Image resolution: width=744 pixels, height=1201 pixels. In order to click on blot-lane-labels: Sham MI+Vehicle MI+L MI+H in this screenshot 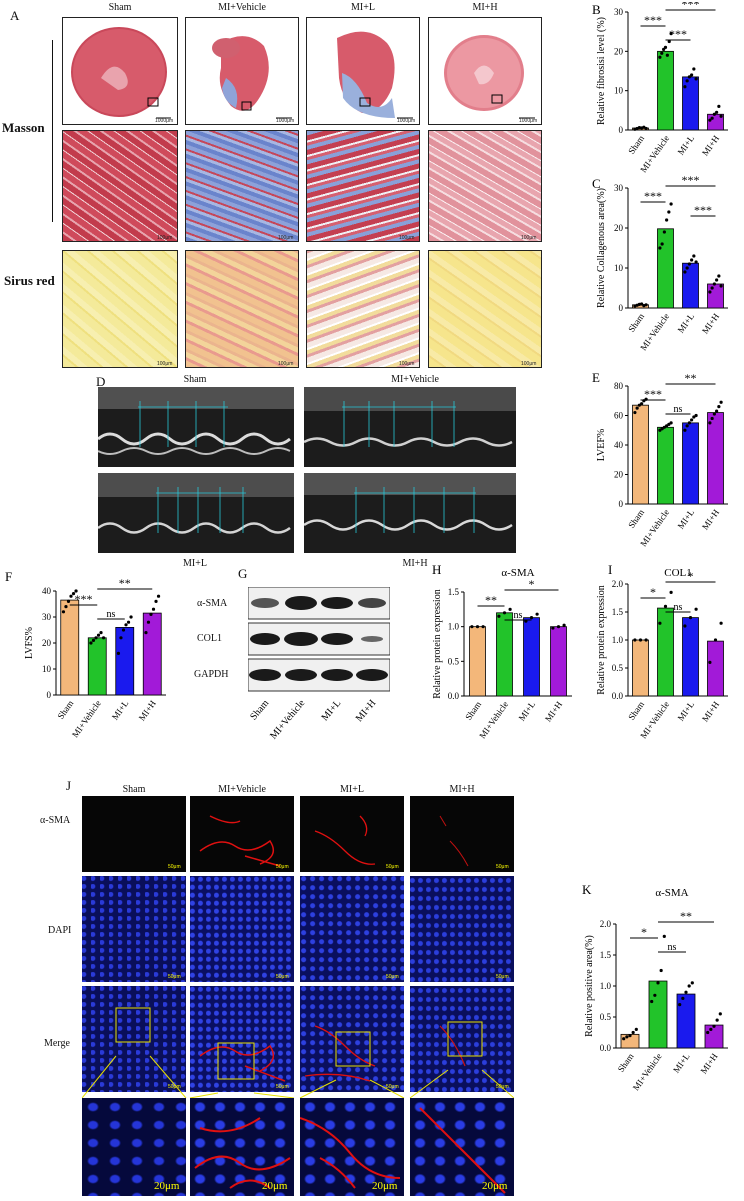, I will do `click(313, 719)`.